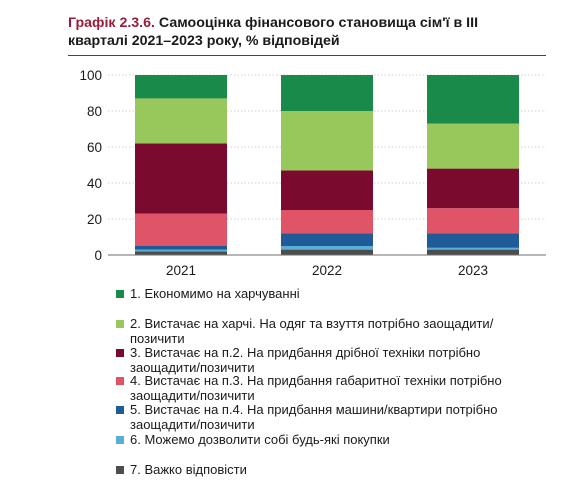 This screenshot has height=487, width=562. Describe the element at coordinates (473, 270) in the screenshot. I see `x-tick-label: 2023` at that location.